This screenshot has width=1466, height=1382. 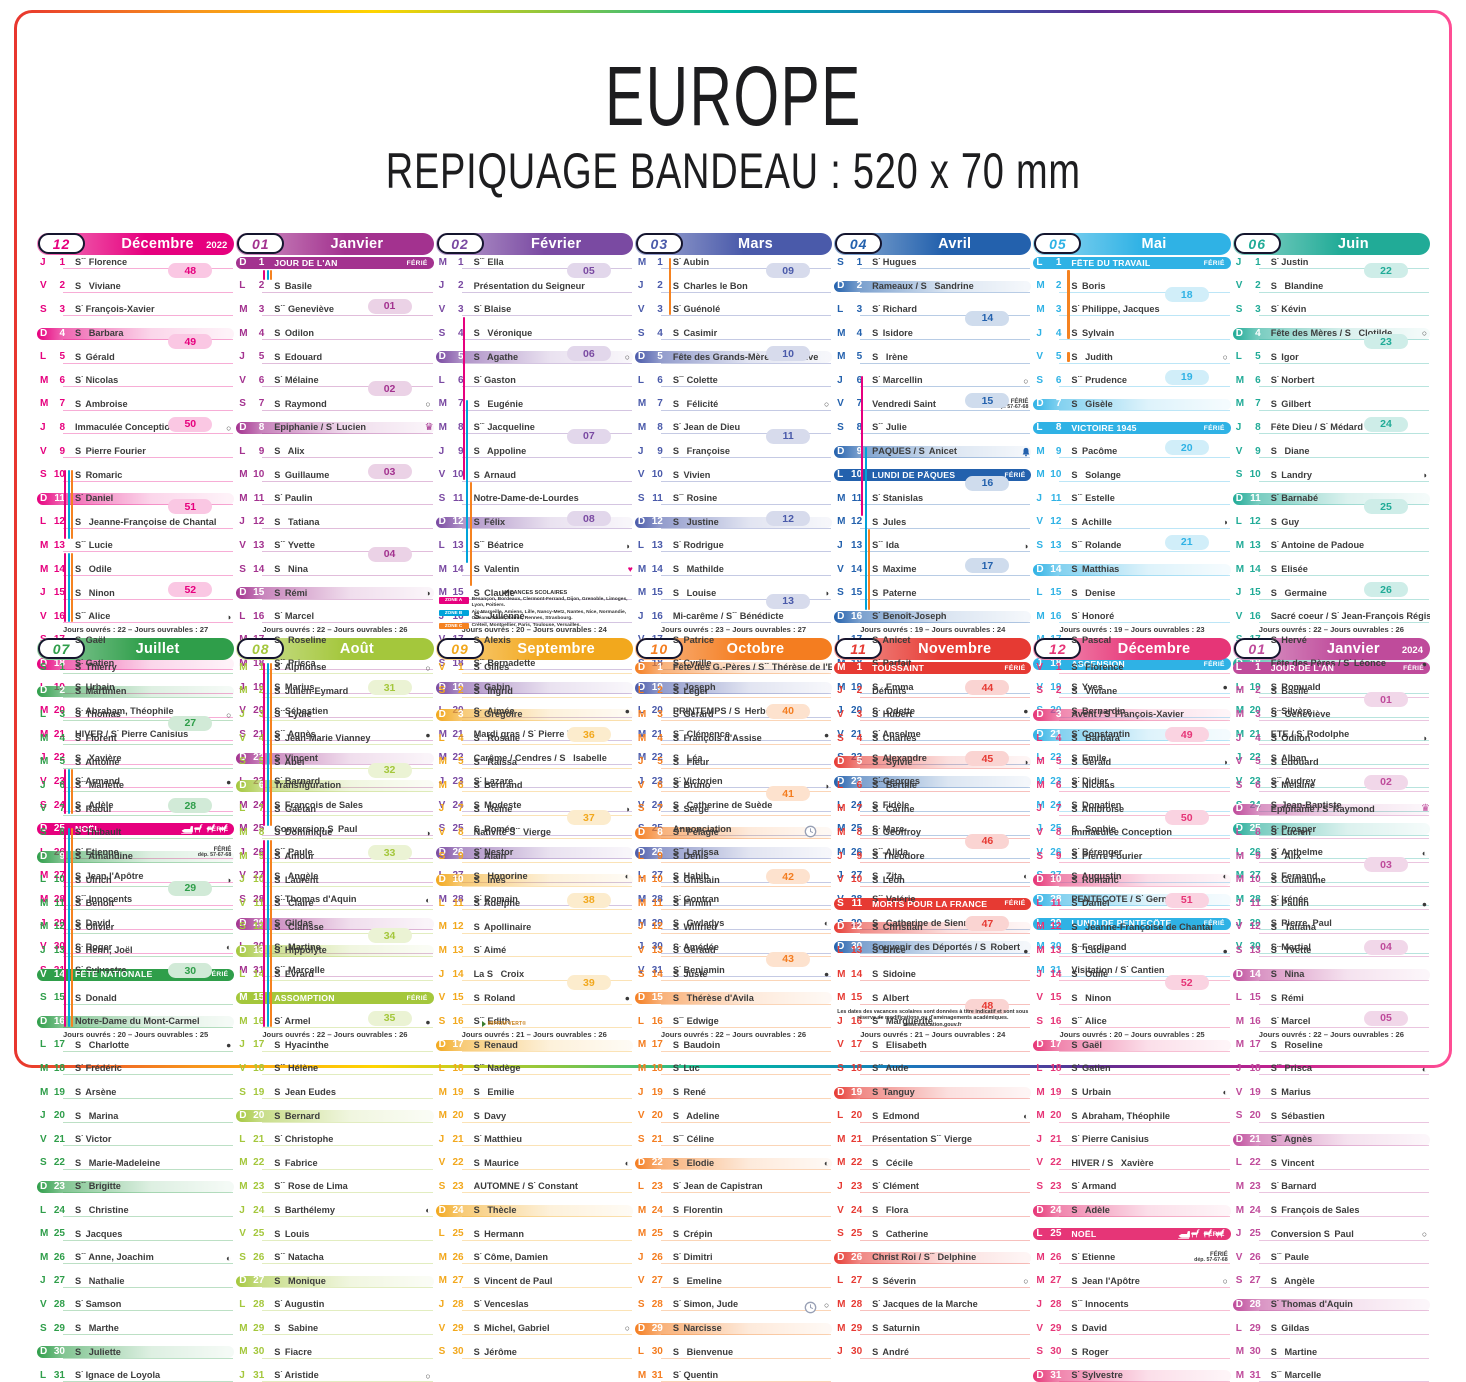 What do you see at coordinates (1186, 448) in the screenshot?
I see `week-badge: 20` at bounding box center [1186, 448].